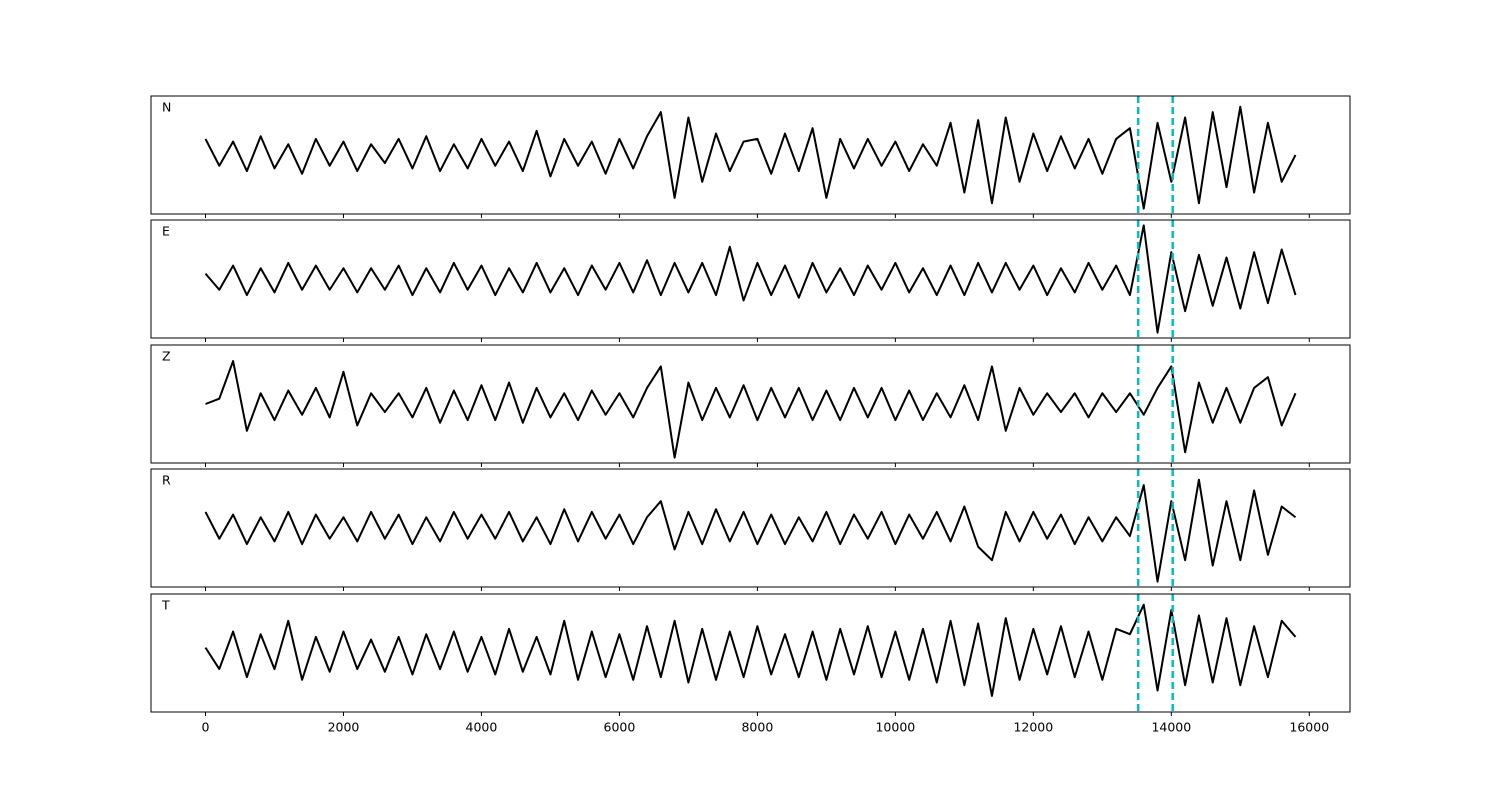 The width and height of the screenshot is (1500, 800). Describe the element at coordinates (620, 727) in the screenshot. I see `x-tick-label: 6000` at that location.